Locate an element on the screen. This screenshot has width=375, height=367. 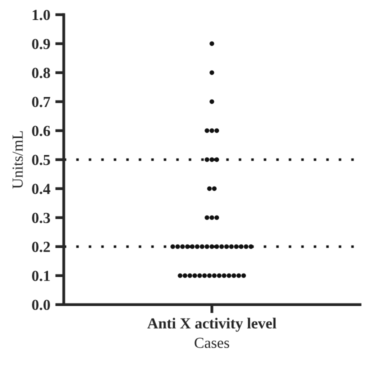
y-tick-label: 0.8 is located at coordinates (41, 73).